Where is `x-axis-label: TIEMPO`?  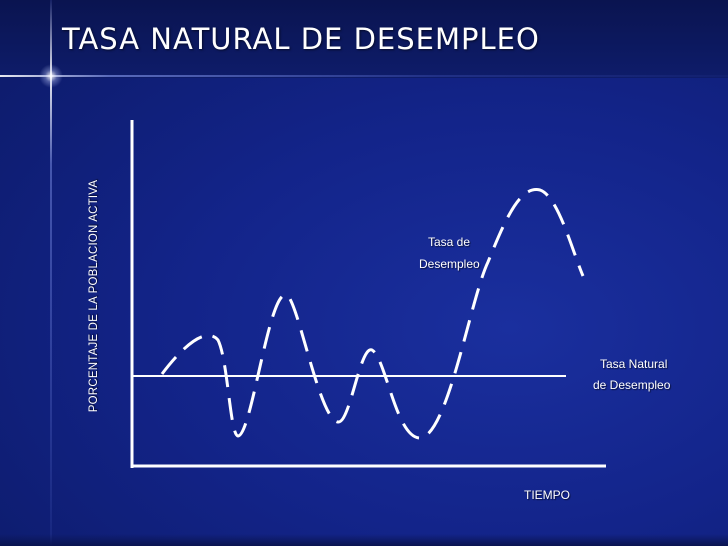 x-axis-label: TIEMPO is located at coordinates (547, 495).